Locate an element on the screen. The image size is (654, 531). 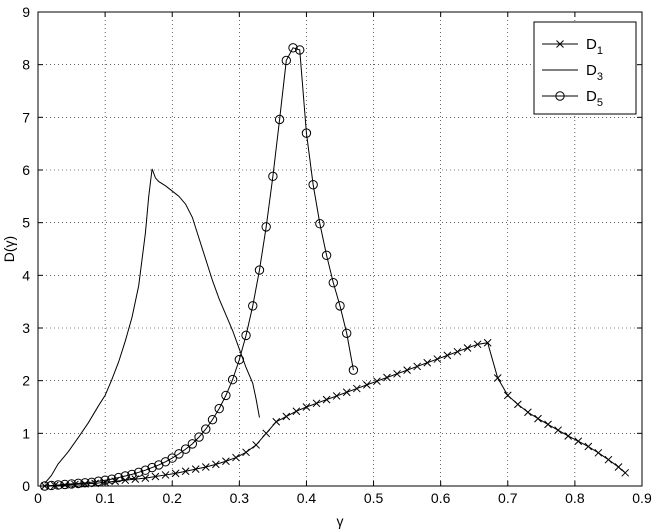
y-tick-label: 8 is located at coordinates (26, 65).